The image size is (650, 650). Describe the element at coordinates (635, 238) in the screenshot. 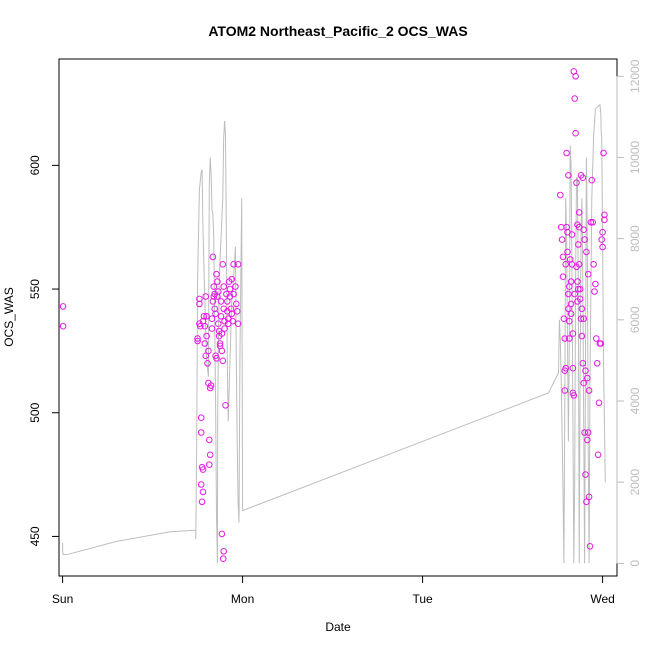

I see `y-right-tick-label: 8000` at that location.